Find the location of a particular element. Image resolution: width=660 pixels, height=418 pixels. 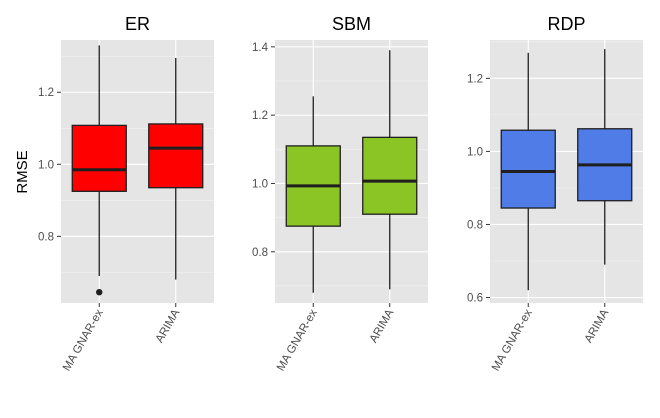

y-tick-label-2-3: 1.2 is located at coordinates (475, 79).